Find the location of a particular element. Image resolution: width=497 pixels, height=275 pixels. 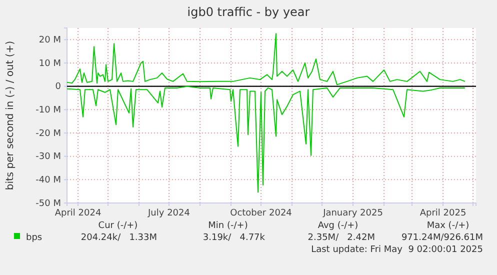

y-axis-title: bits per second in (-) / out (+) is located at coordinates (10, 115).